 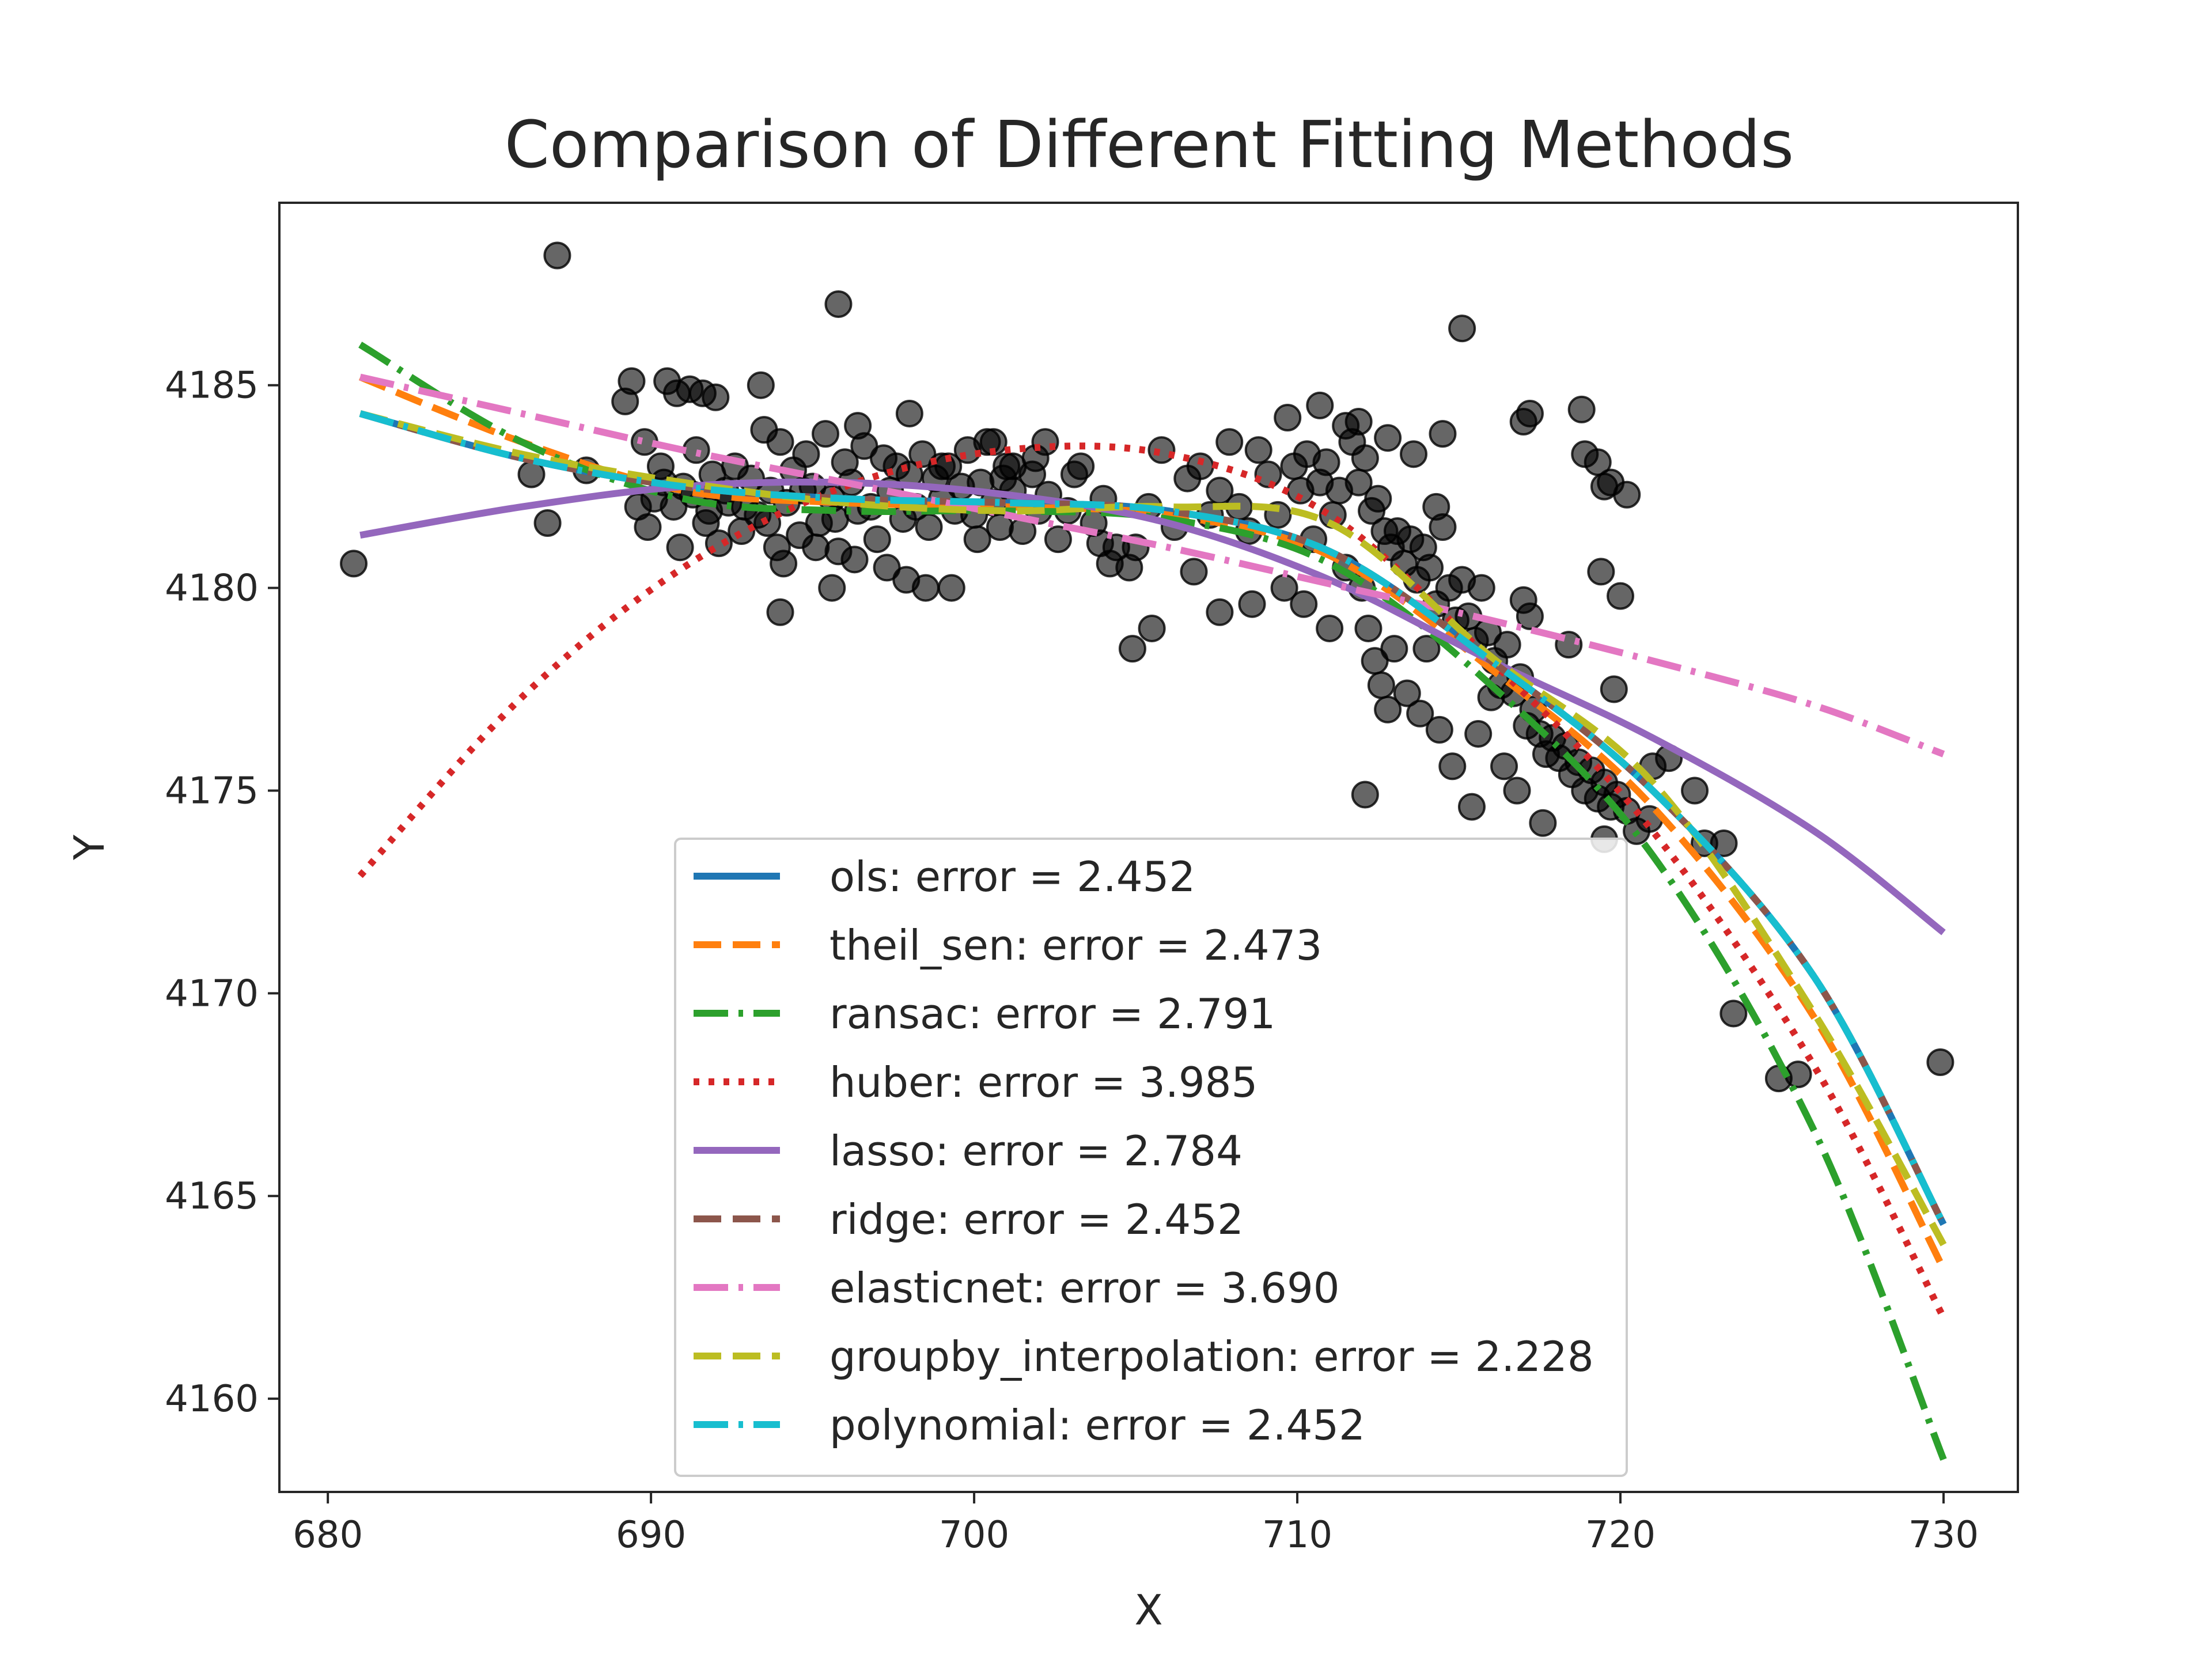 What do you see at coordinates (1136, 1524) in the screenshot?
I see `x-axis: 680 690 700 710 720 730` at bounding box center [1136, 1524].